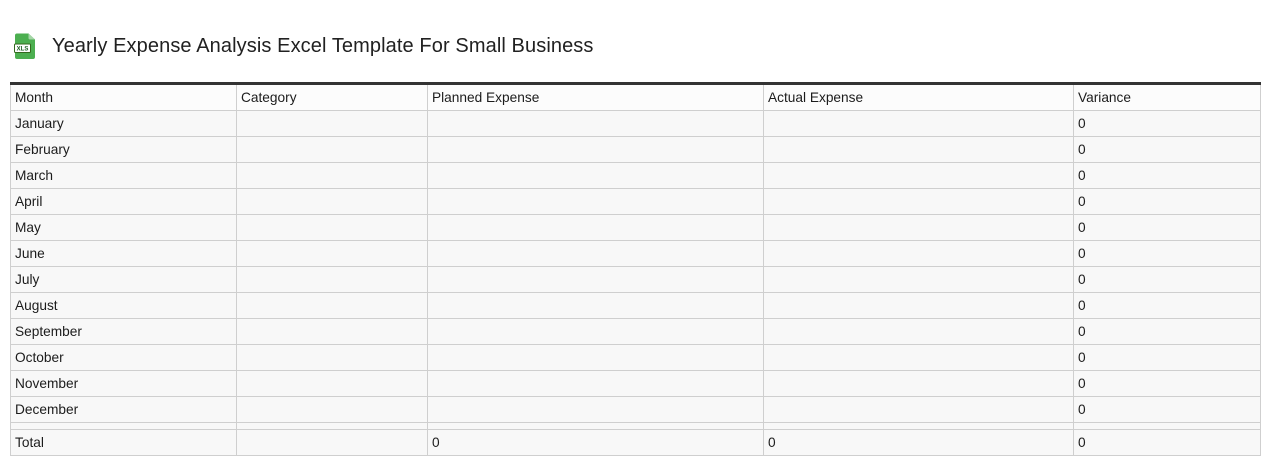 Image resolution: width=1262 pixels, height=457 pixels. I want to click on column-header-category: Category, so click(332, 97).